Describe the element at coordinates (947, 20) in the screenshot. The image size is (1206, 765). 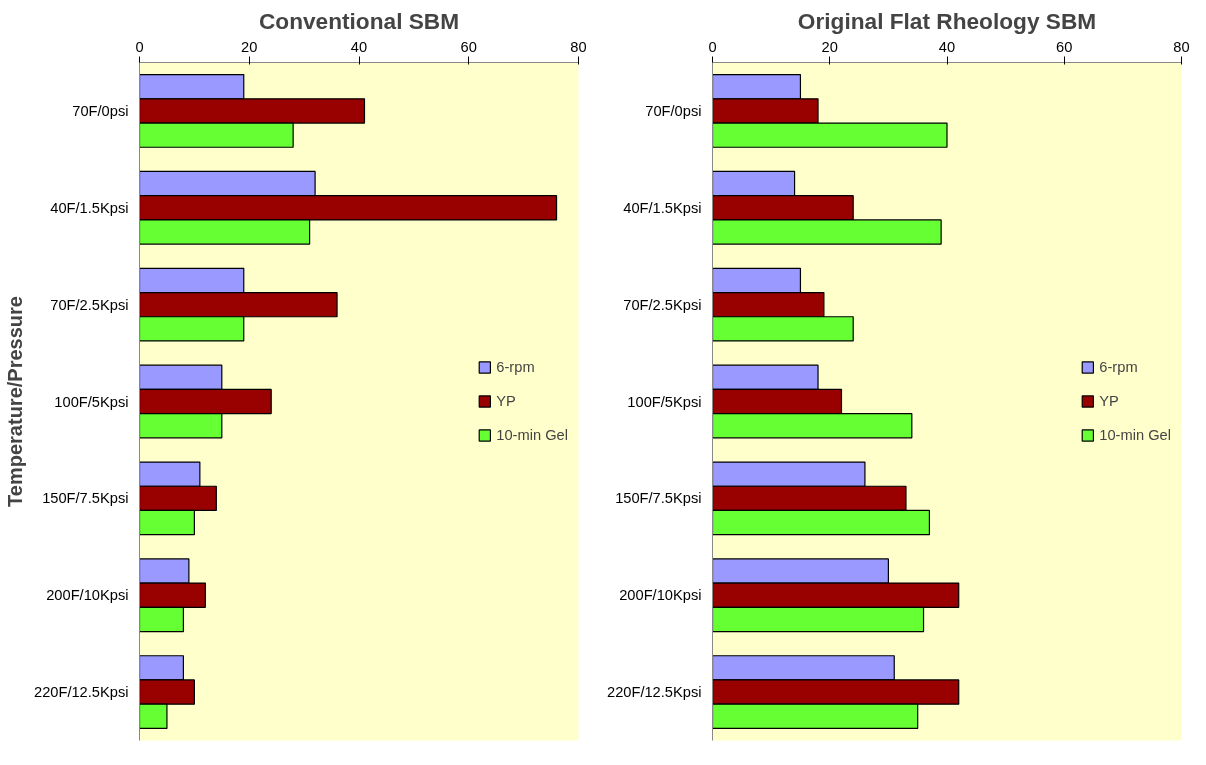
I see `chart-title: Original Flat Rheology SBM` at that location.